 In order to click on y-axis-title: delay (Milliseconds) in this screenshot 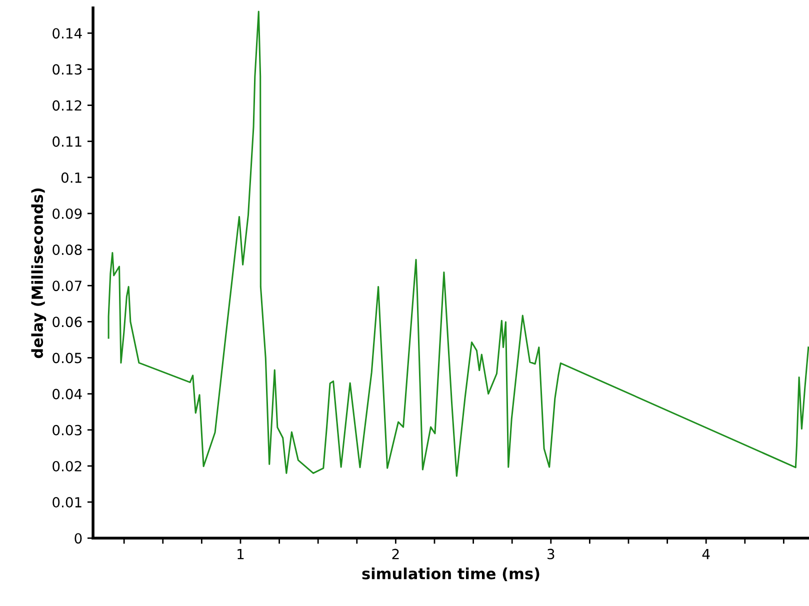, I will do `click(38, 273)`.